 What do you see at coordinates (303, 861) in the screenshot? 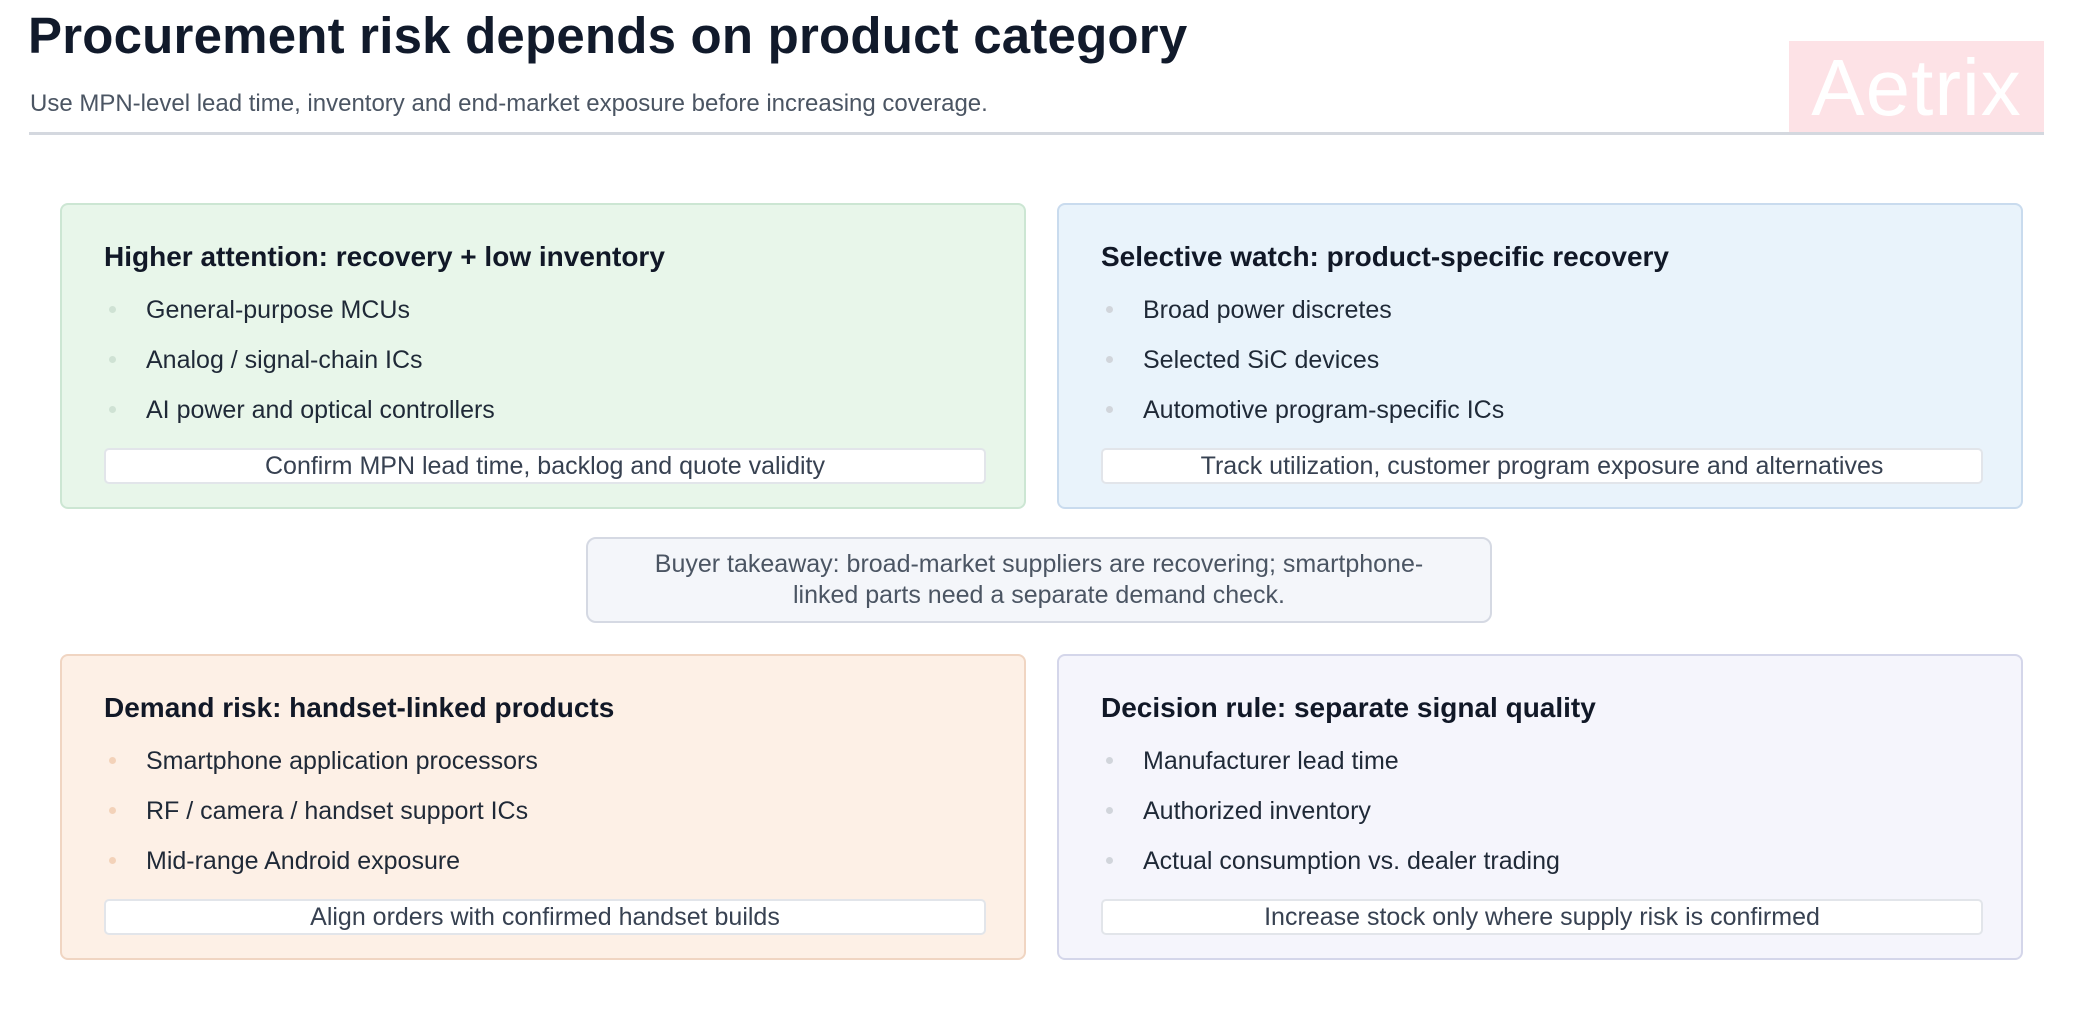
I see `list-item-label: Mid-range Android exposure` at bounding box center [303, 861].